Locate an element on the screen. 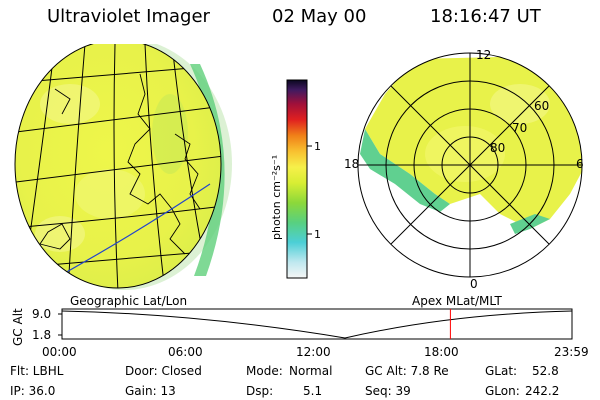  mlat-label-60: 60 is located at coordinates (541, 106).